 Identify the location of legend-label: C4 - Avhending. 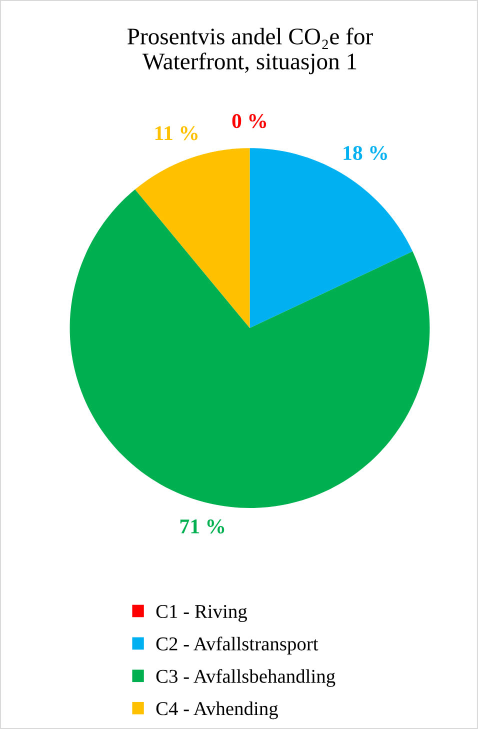
(217, 711).